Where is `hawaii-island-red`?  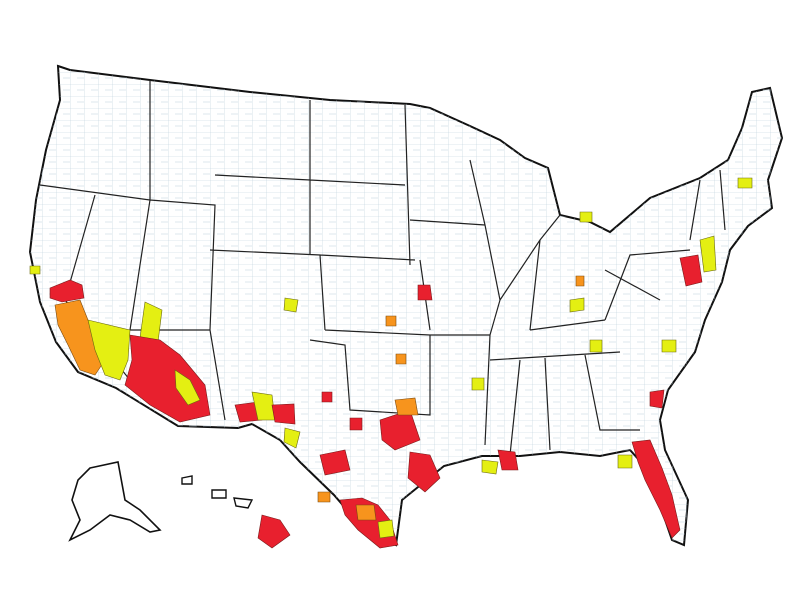
hawaii-island-red is located at coordinates (274, 531).